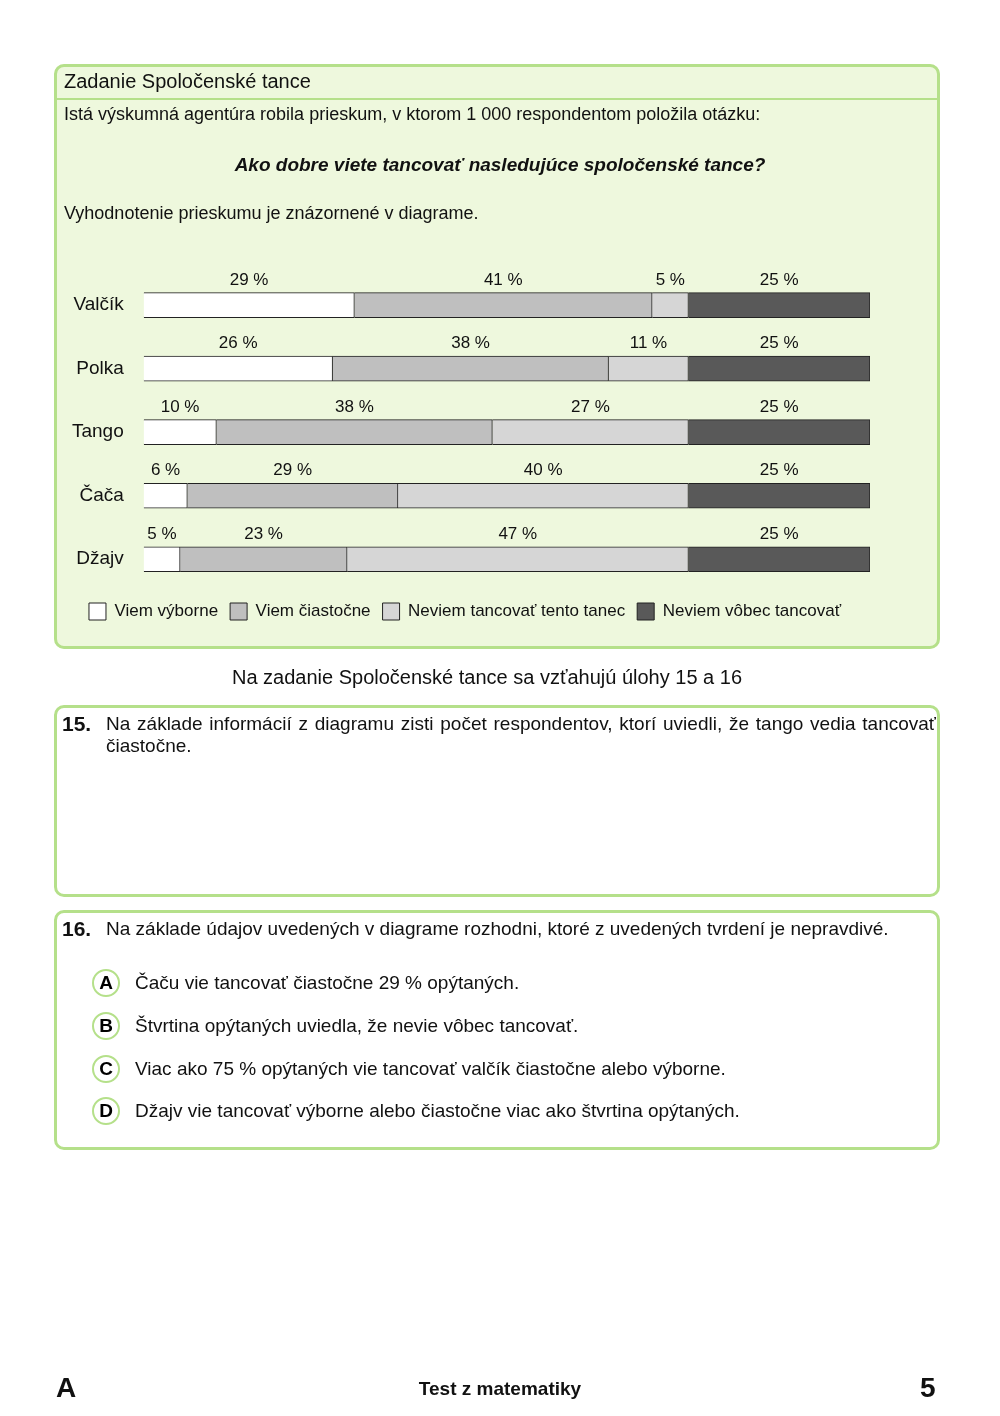 The height and width of the screenshot is (1416, 1000). I want to click on text: Čaču vie tancovať čiastočne 29 % opýtaných., so click(327, 983).